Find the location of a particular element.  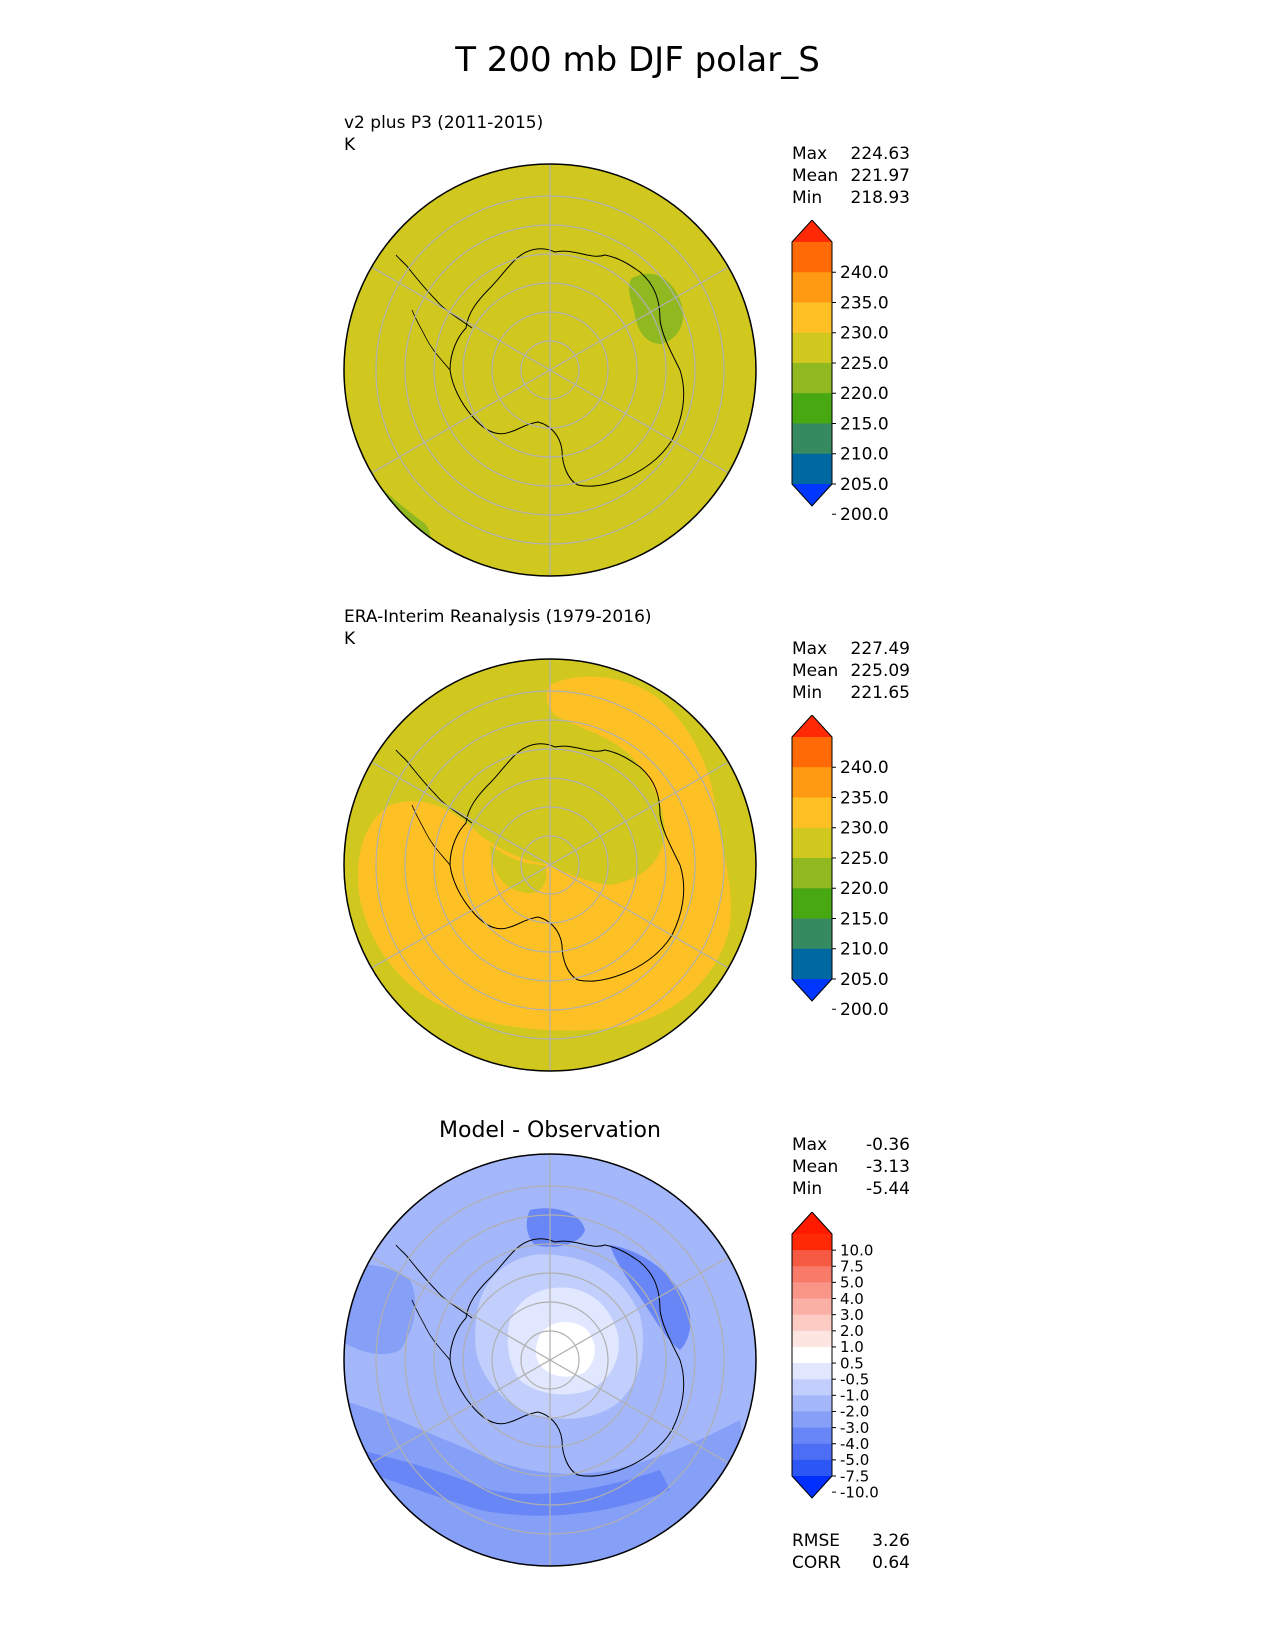

panel2-stat-mean-value: 225.09 is located at coordinates (880, 671).